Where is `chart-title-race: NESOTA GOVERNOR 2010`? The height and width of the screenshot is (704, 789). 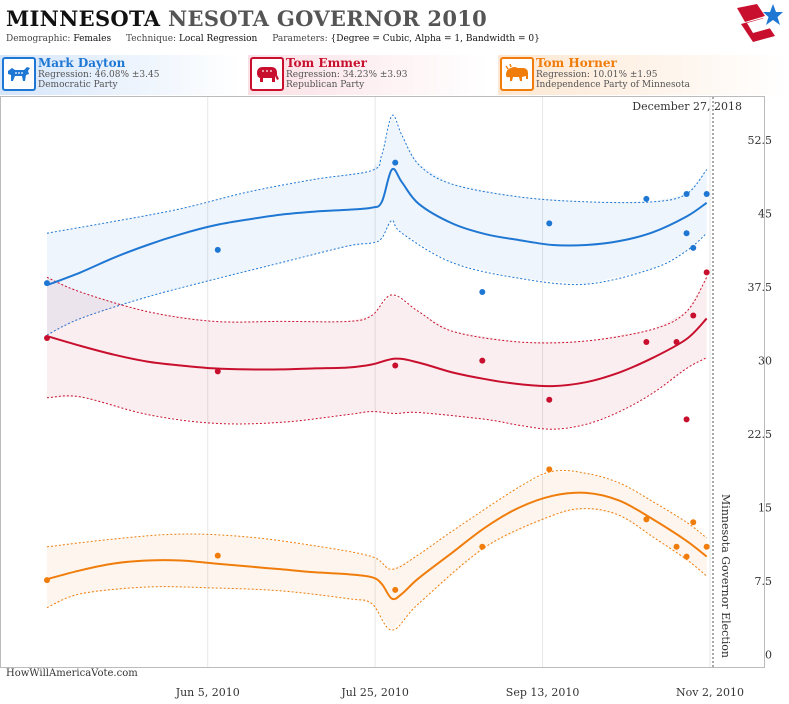
chart-title-race: NESOTA GOVERNOR 2010 is located at coordinates (328, 18).